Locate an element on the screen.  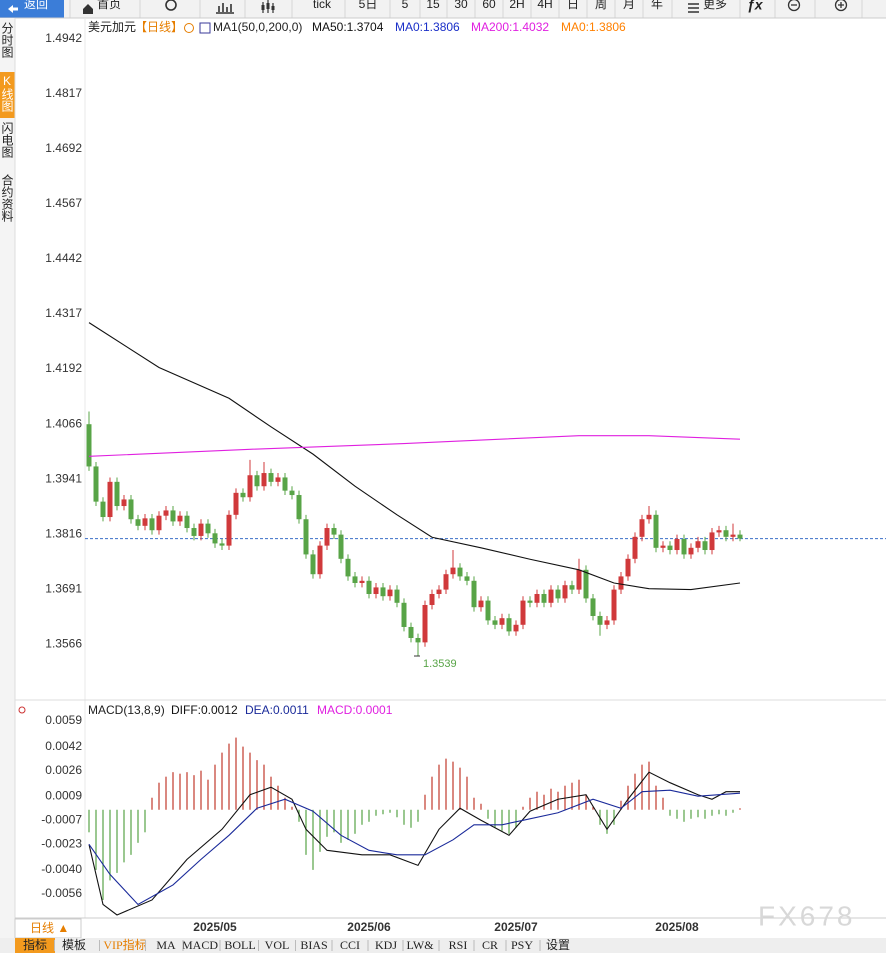
sidebar-tab: 合约资料 is located at coordinates (7, 197).